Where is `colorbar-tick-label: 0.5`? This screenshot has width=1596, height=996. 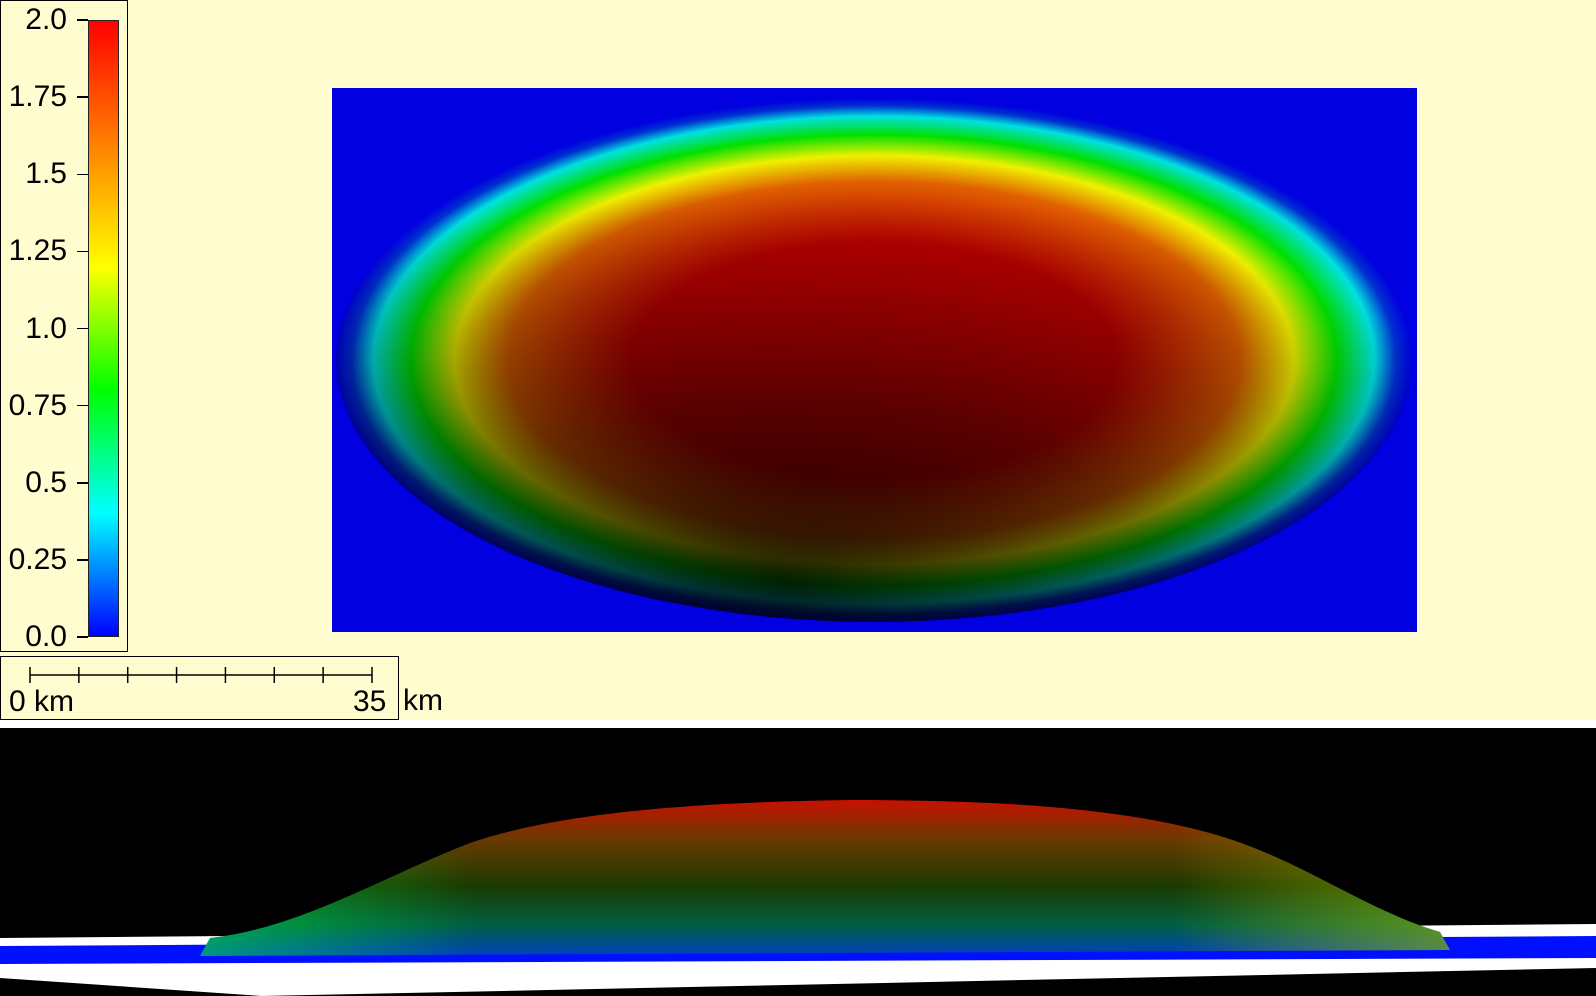
colorbar-tick-label: 0.5 is located at coordinates (46, 482).